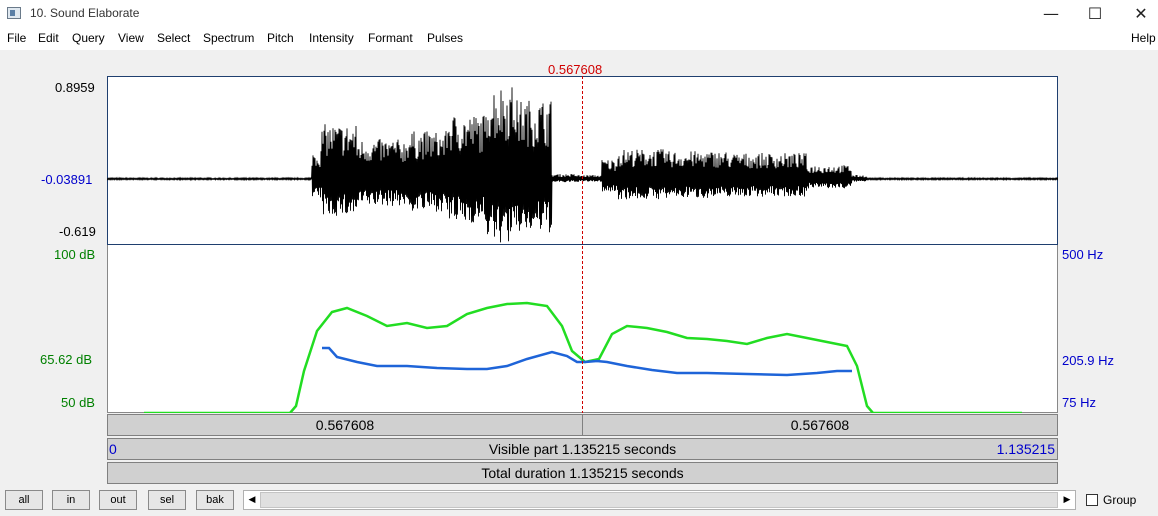 This screenshot has width=1158, height=516. I want to click on horizontal-scrollbar: ◀ ▶, so click(659, 500).